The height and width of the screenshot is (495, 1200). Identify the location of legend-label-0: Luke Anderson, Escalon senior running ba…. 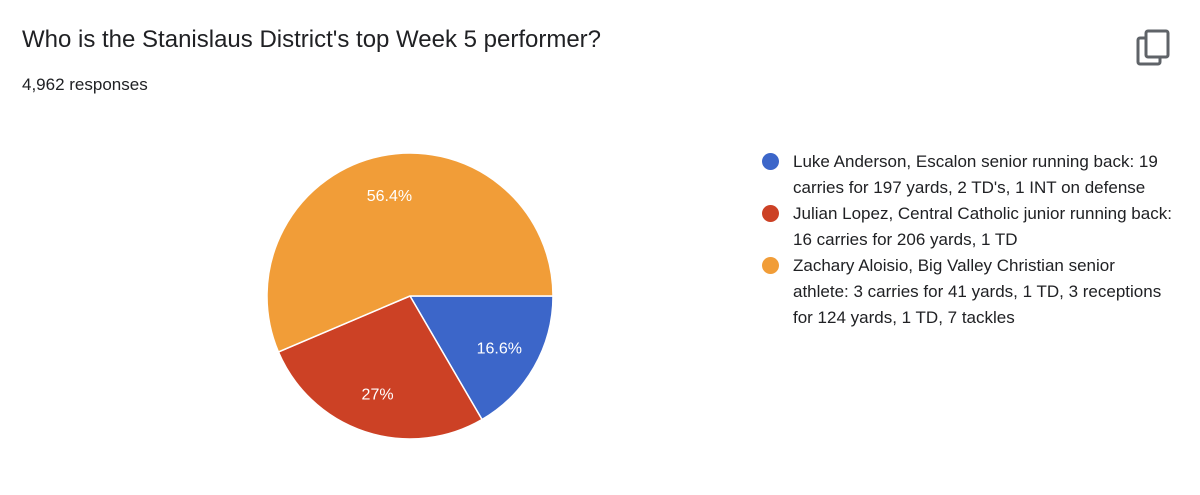
(975, 174).